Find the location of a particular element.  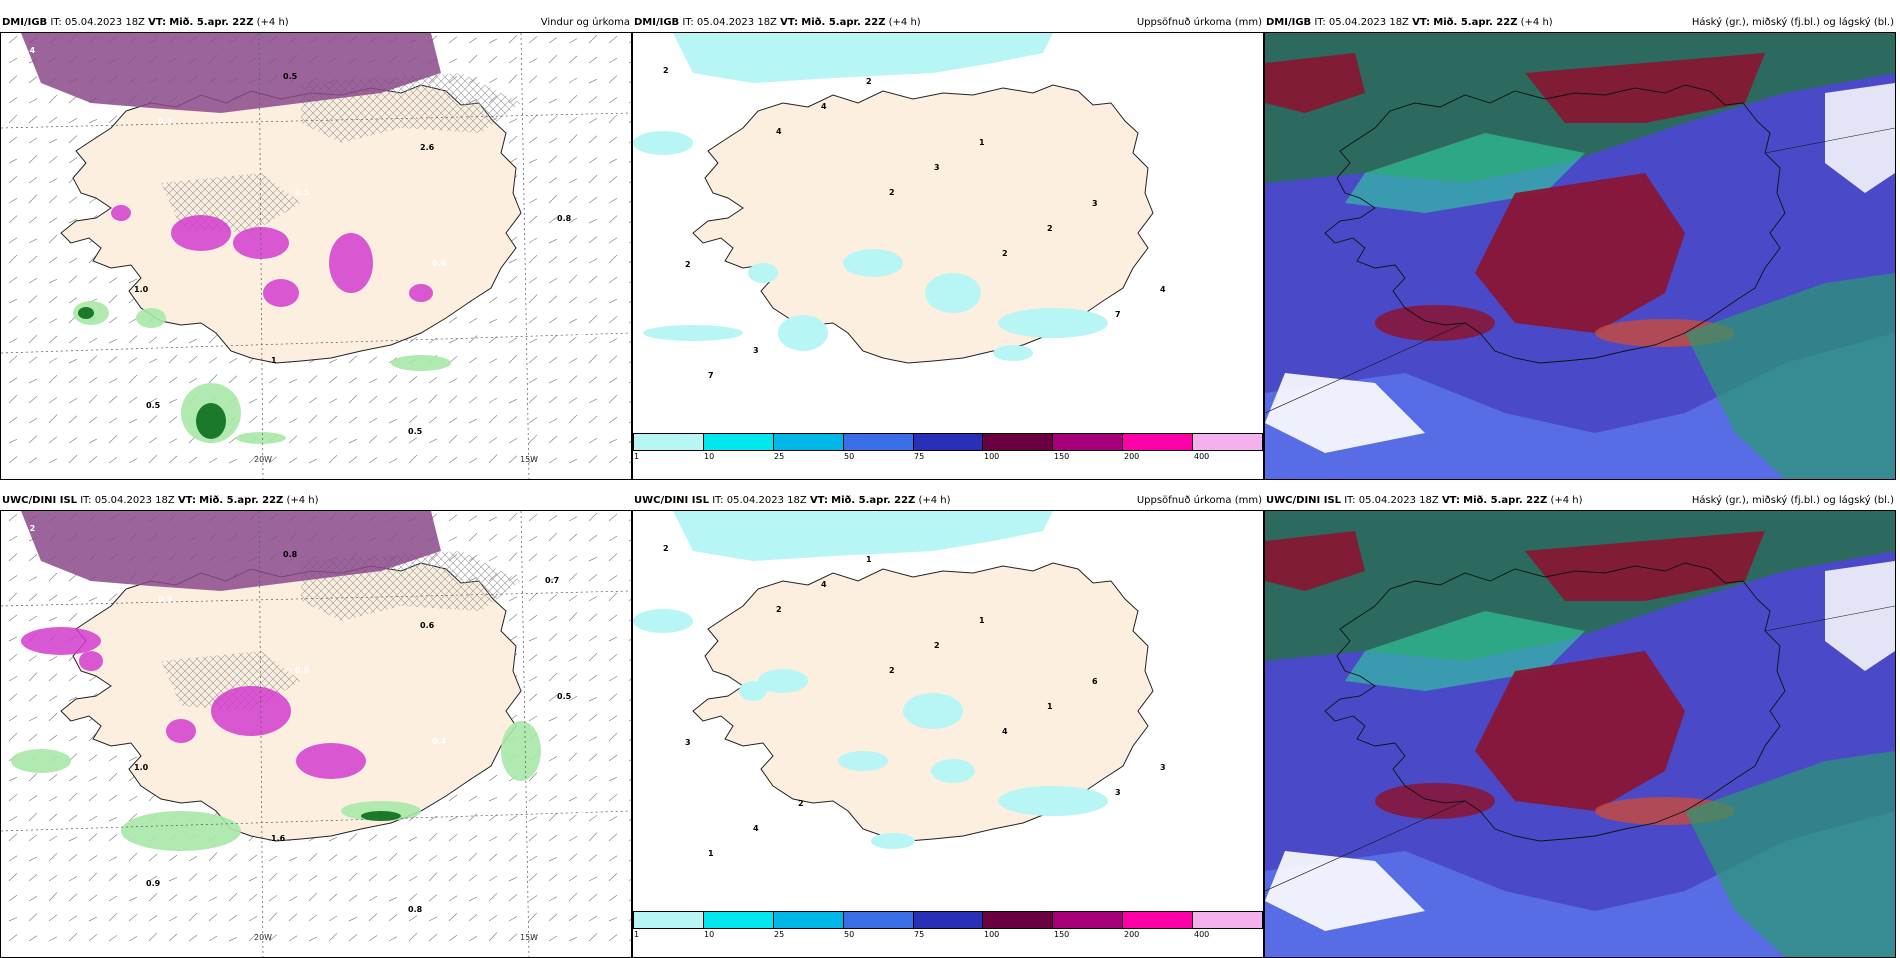

precip-blob is located at coordinates (201, 233).